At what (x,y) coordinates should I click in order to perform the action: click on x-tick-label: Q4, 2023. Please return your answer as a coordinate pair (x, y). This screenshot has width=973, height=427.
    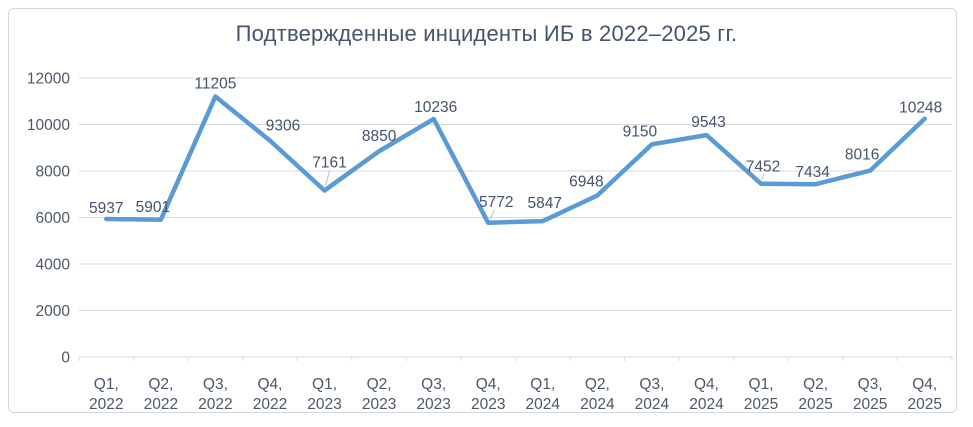
    Looking at the image, I should click on (488, 394).